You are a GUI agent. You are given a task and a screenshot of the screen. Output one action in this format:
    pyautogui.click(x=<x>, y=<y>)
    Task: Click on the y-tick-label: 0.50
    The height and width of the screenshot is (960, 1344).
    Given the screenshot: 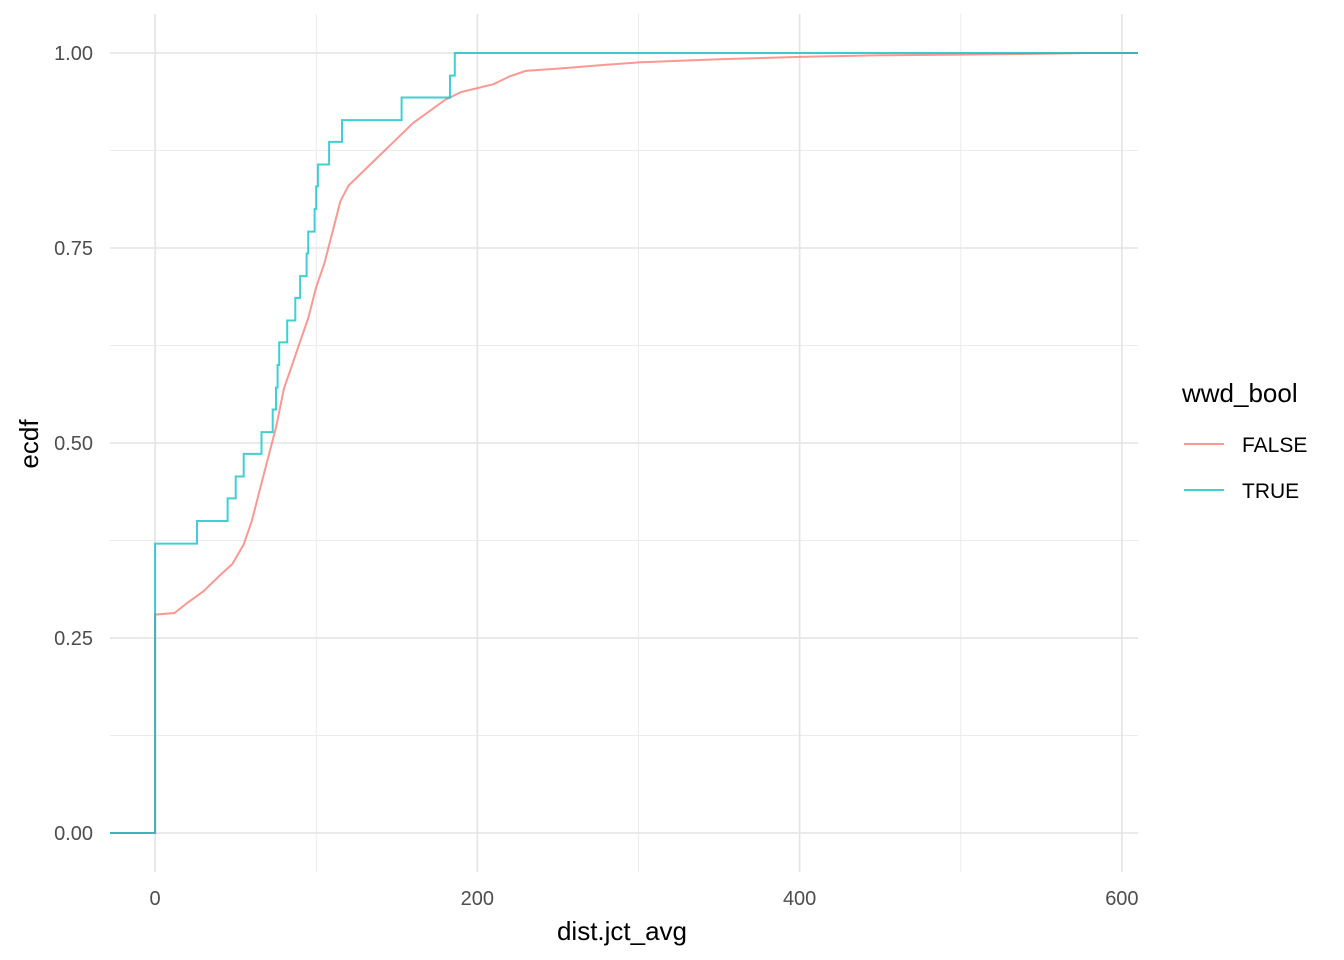 What is the action you would take?
    pyautogui.click(x=73, y=444)
    